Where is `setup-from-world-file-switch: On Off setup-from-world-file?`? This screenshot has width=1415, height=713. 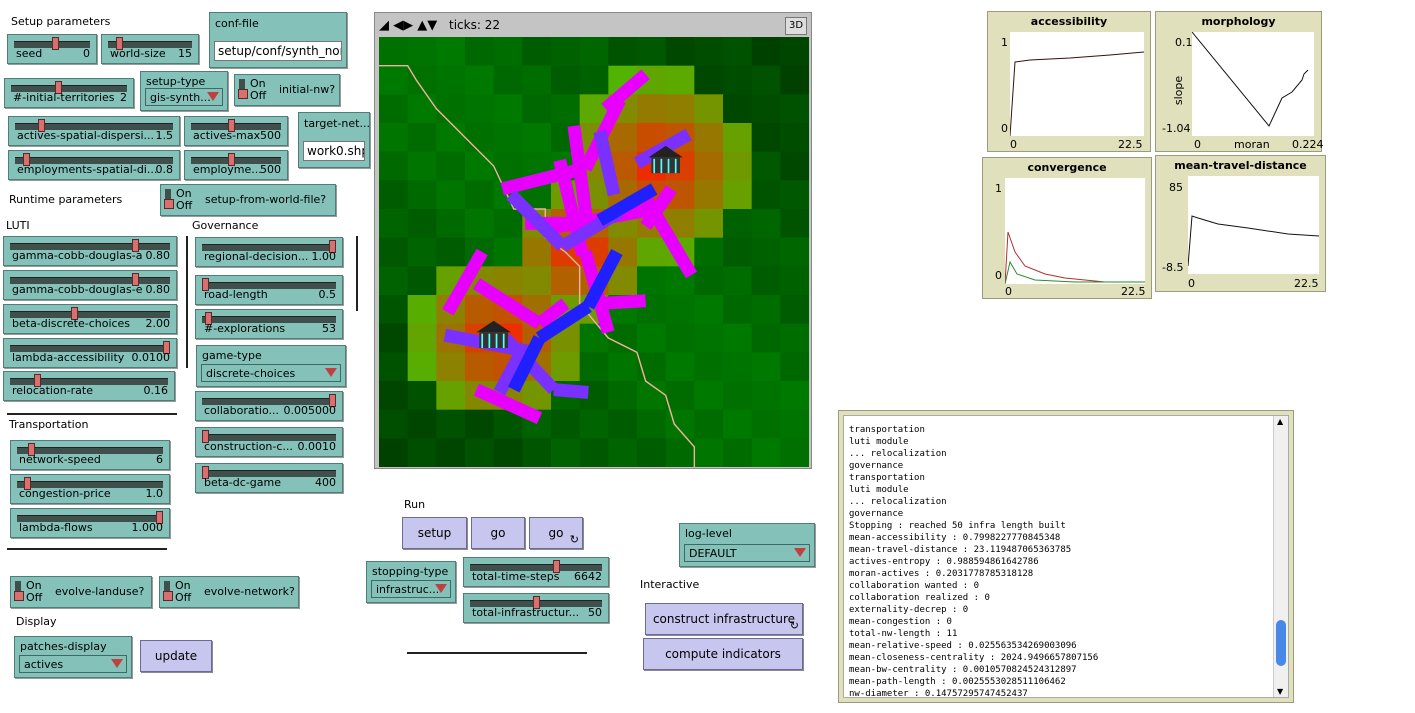 setup-from-world-file-switch: On Off setup-from-world-file? is located at coordinates (248, 200).